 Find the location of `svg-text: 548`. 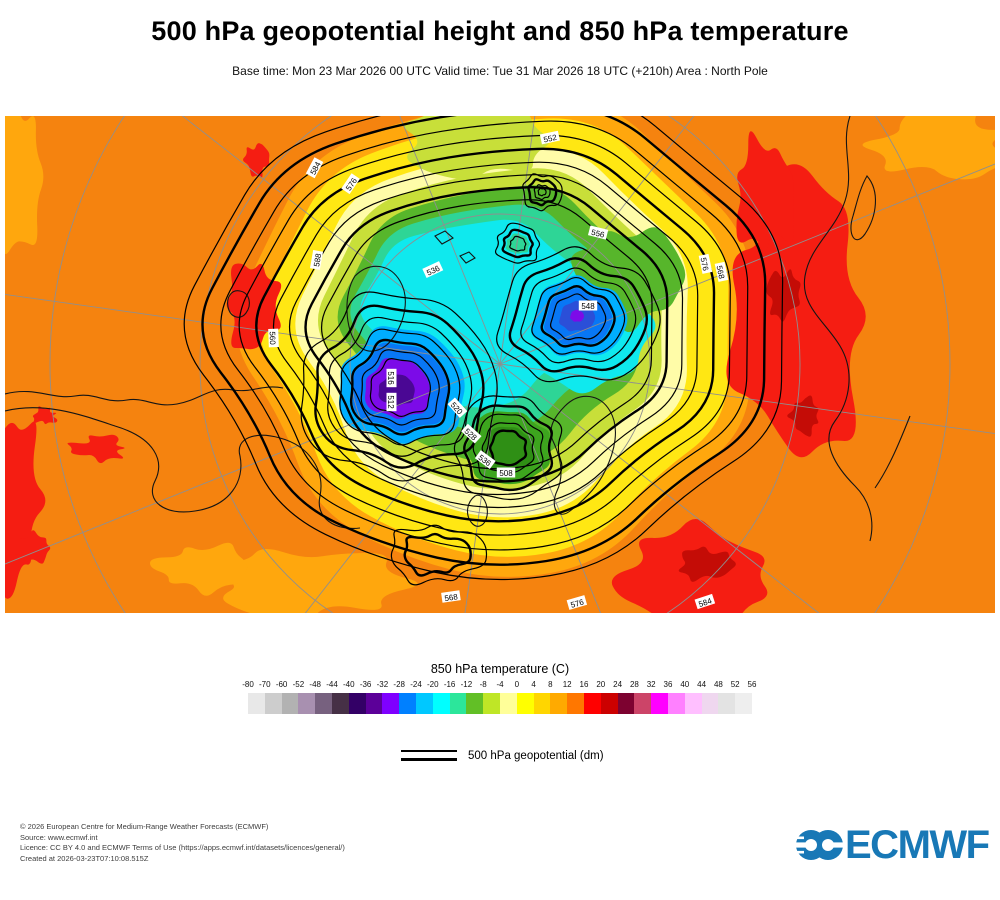

svg-text: 548 is located at coordinates (588, 306).